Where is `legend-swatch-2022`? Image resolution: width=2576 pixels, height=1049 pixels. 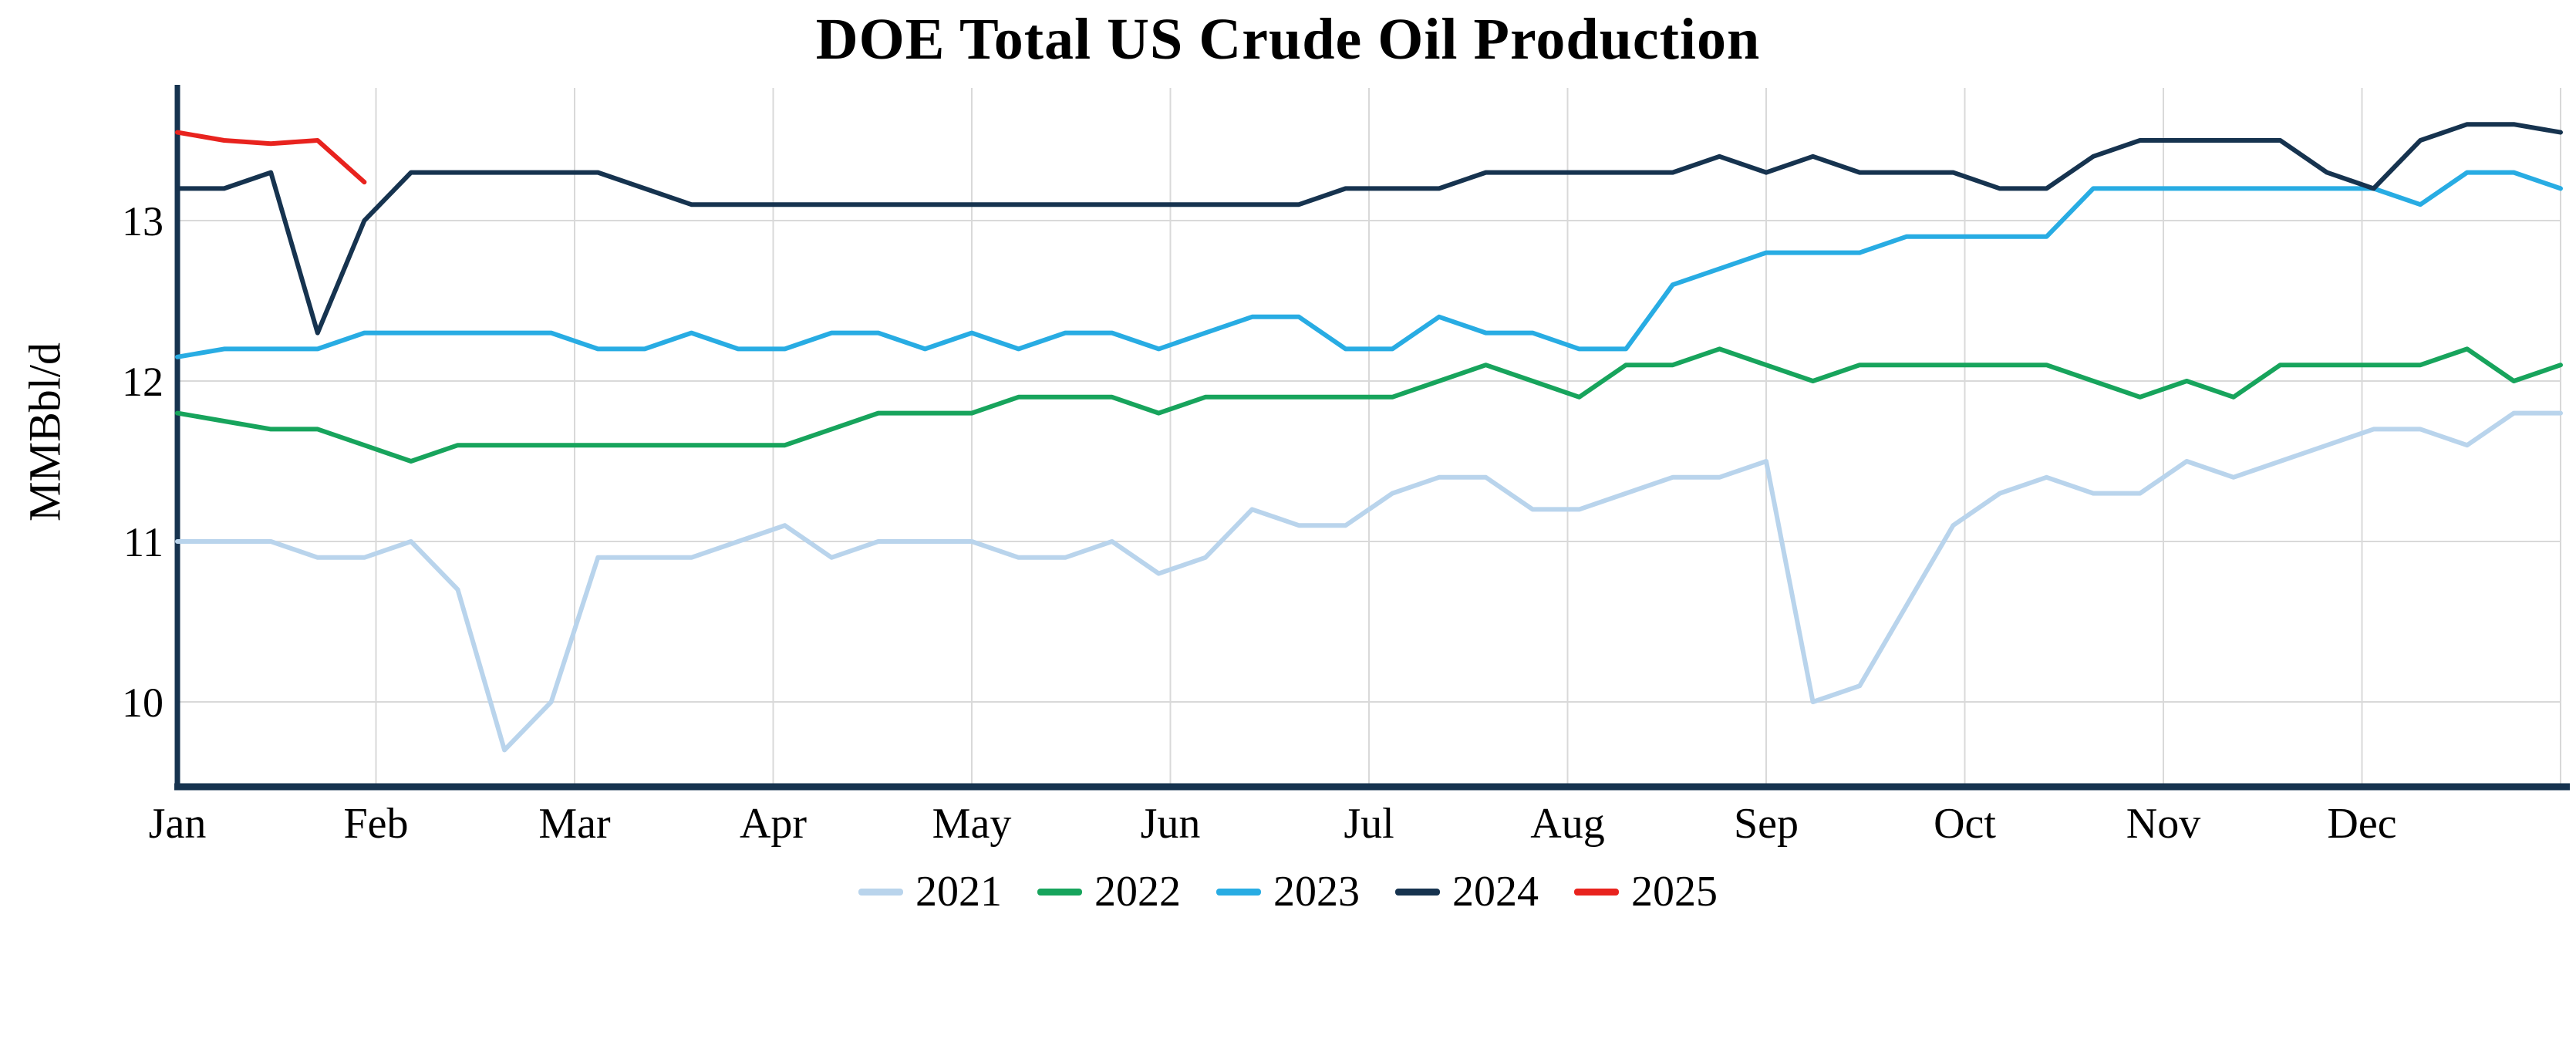
legend-swatch-2022 is located at coordinates (1059, 892).